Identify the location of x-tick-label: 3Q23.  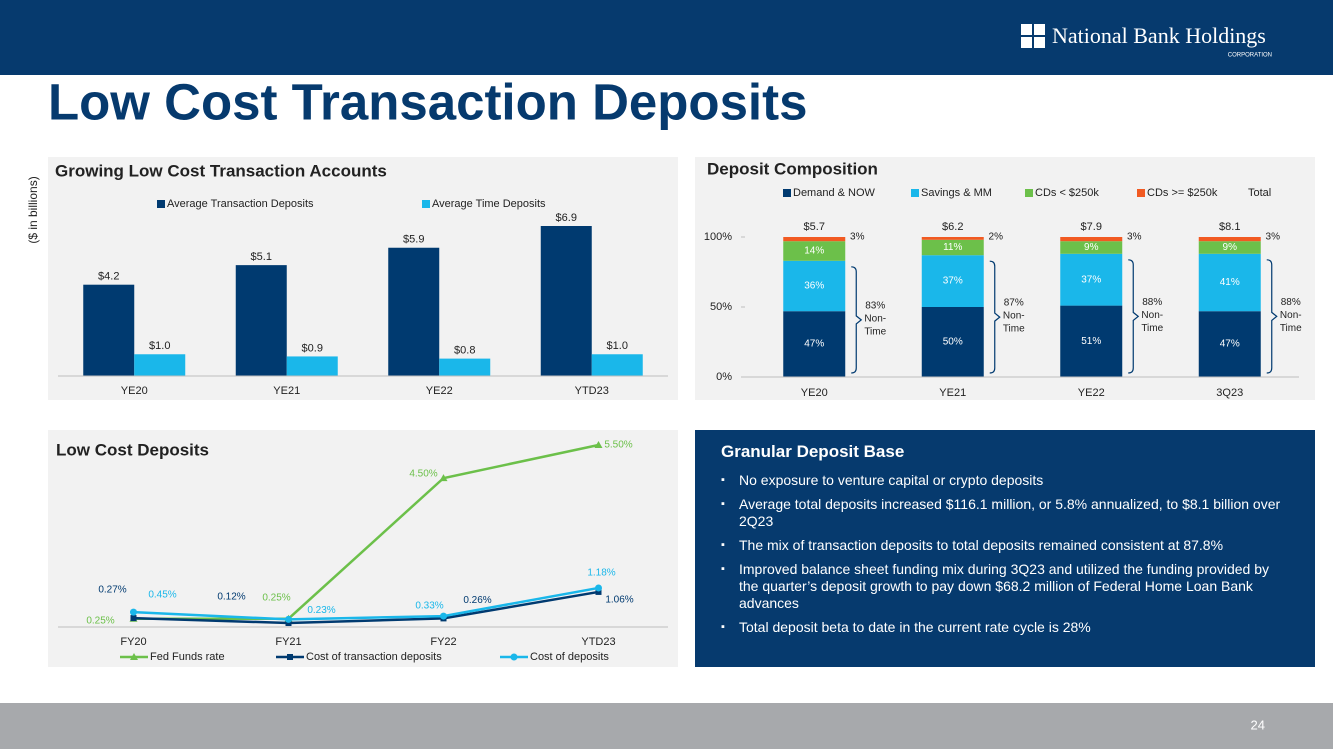
(1229, 393).